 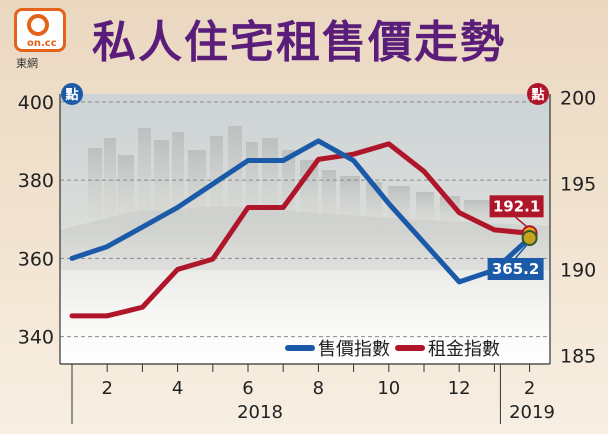 What do you see at coordinates (532, 412) in the screenshot?
I see `year-label-2019: 2019` at bounding box center [532, 412].